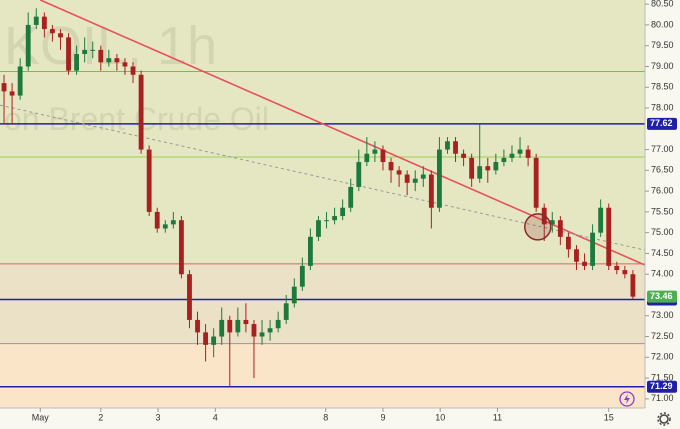 The image size is (680, 429). What do you see at coordinates (662, 4) in the screenshot?
I see `y-tick-label: 80.50` at bounding box center [662, 4].